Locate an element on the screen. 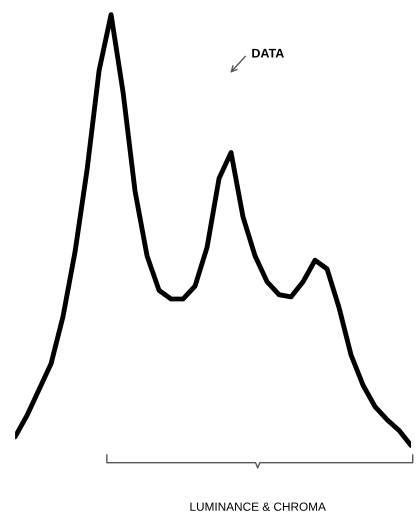  text: LUMINANCE & CHROMA is located at coordinates (258, 506).